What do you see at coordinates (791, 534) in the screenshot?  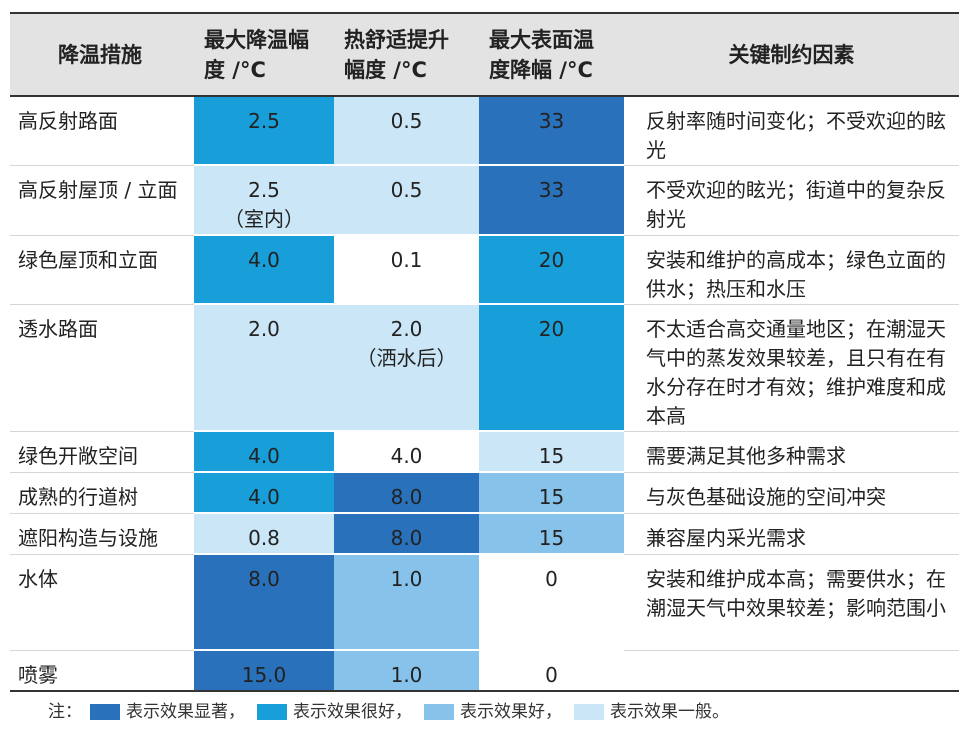 I see `constraint-cell: 兼容屋内采光需求` at bounding box center [791, 534].